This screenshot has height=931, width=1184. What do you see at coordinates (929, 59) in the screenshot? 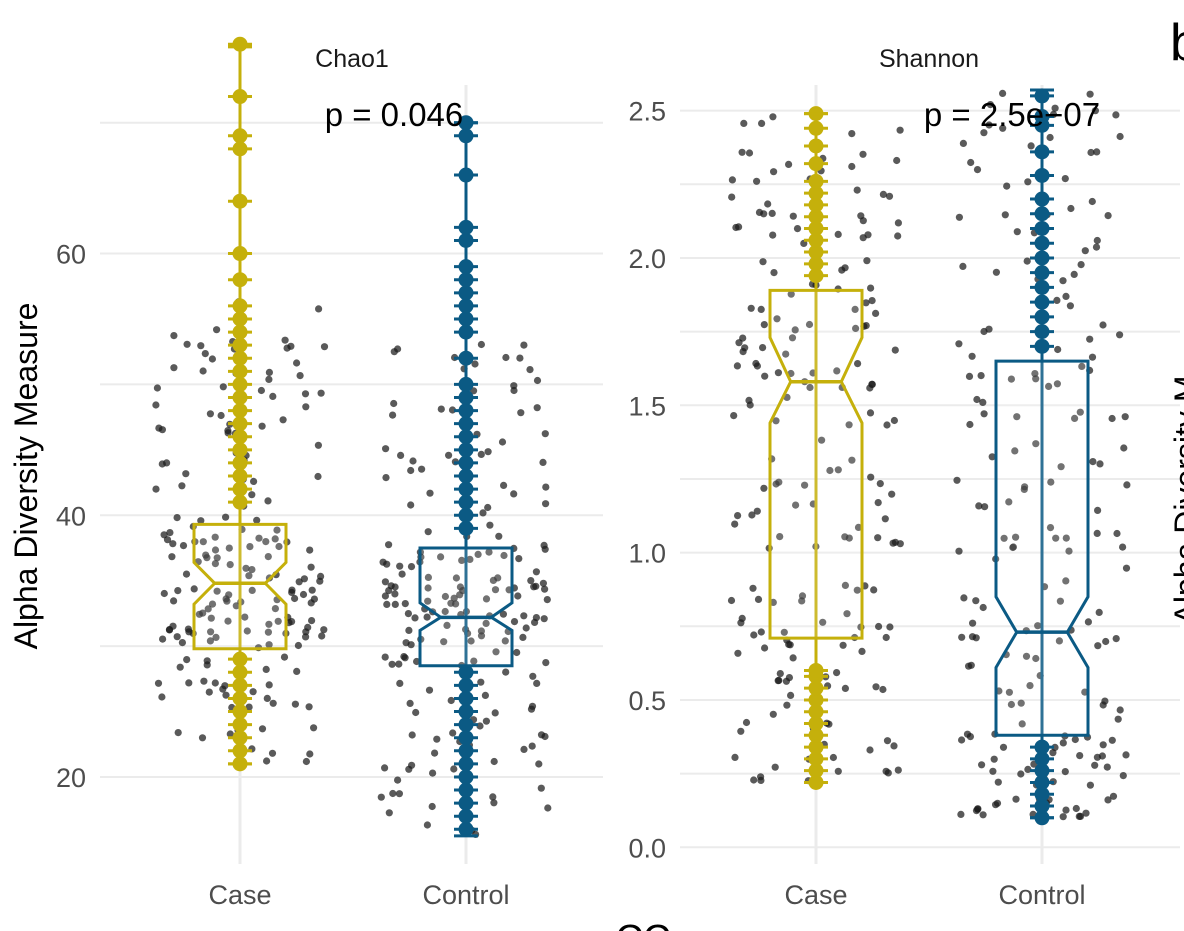
I see `panel-title-shannon: Shannon` at bounding box center [929, 59].